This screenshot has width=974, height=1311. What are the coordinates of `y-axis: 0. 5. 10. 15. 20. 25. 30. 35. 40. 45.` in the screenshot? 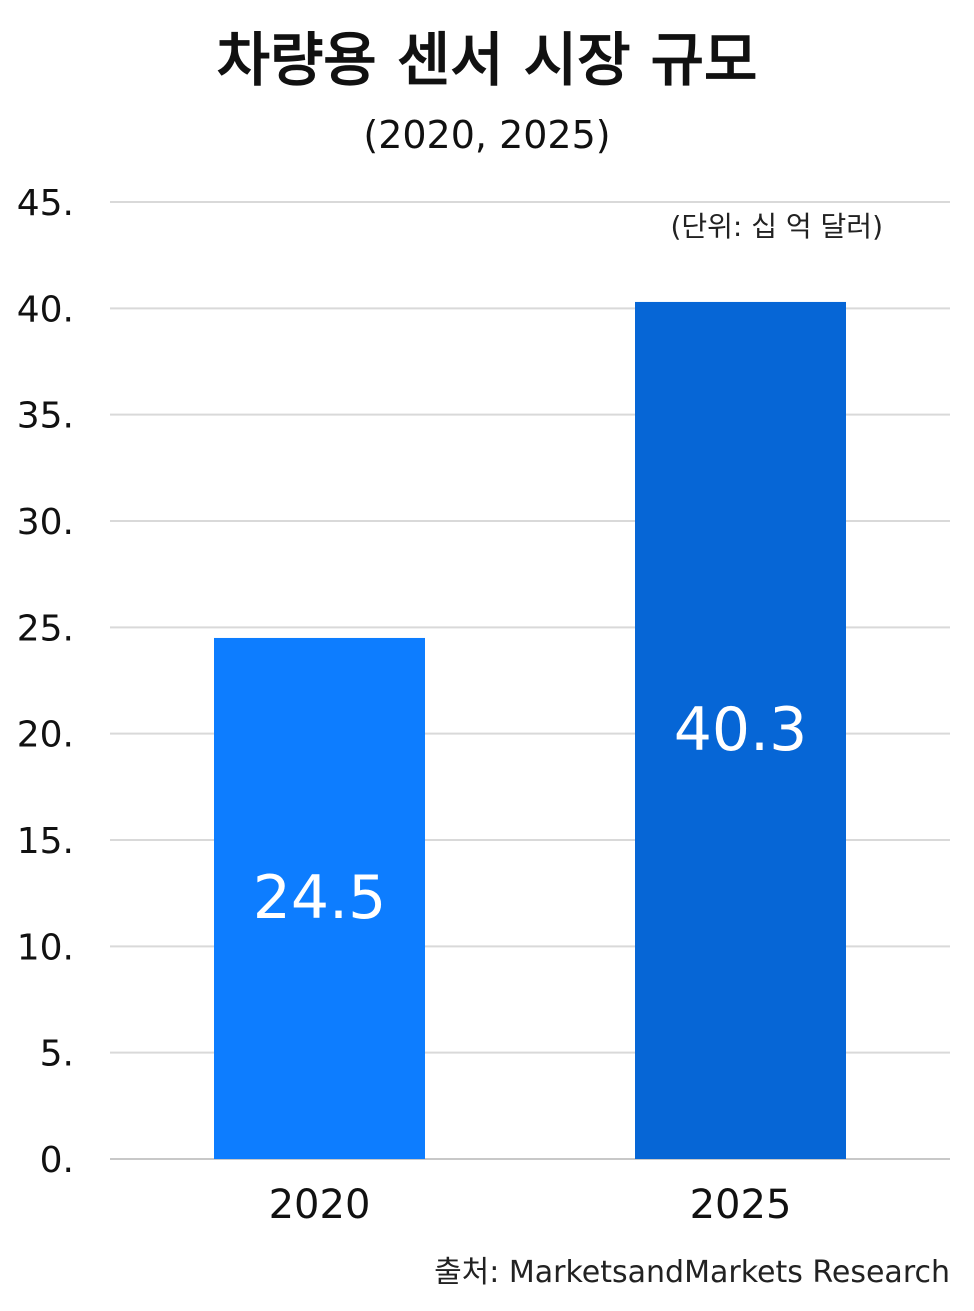 It's located at (45, 682).